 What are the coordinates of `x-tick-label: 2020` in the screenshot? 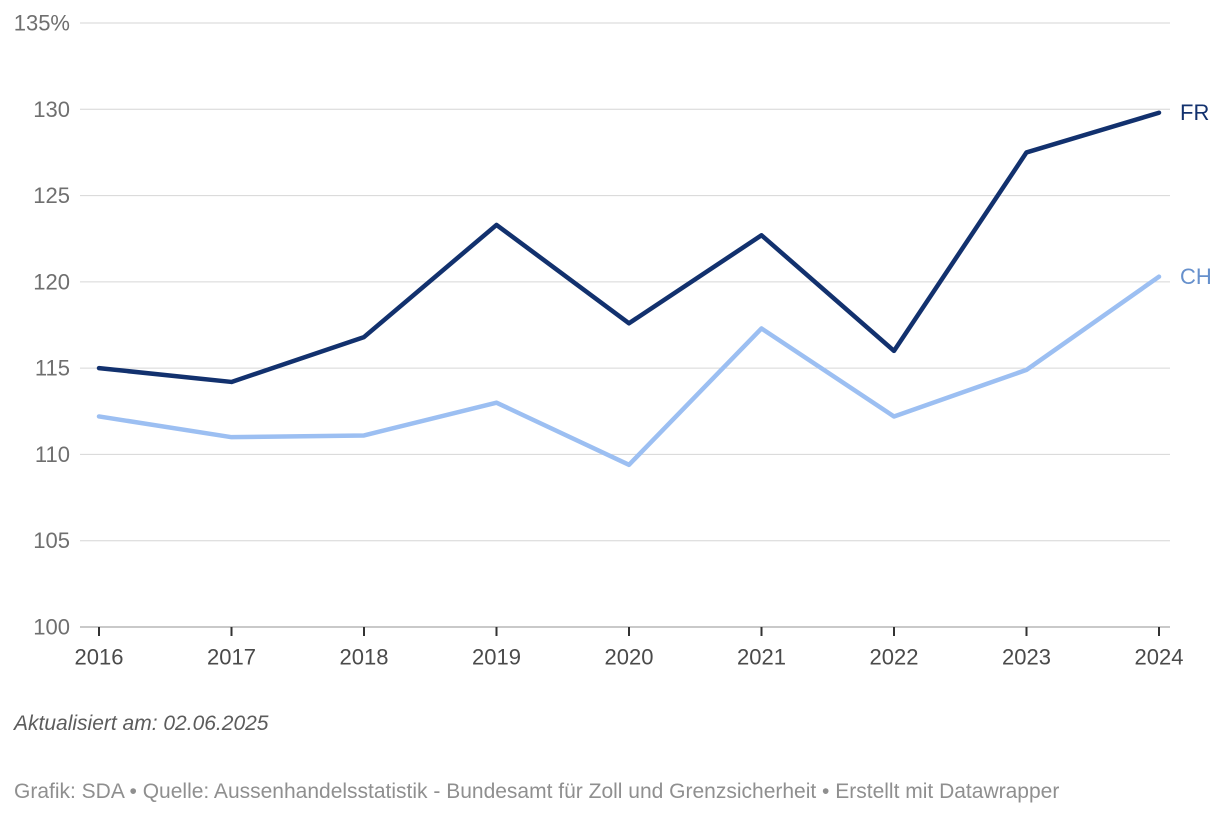 It's located at (629, 657).